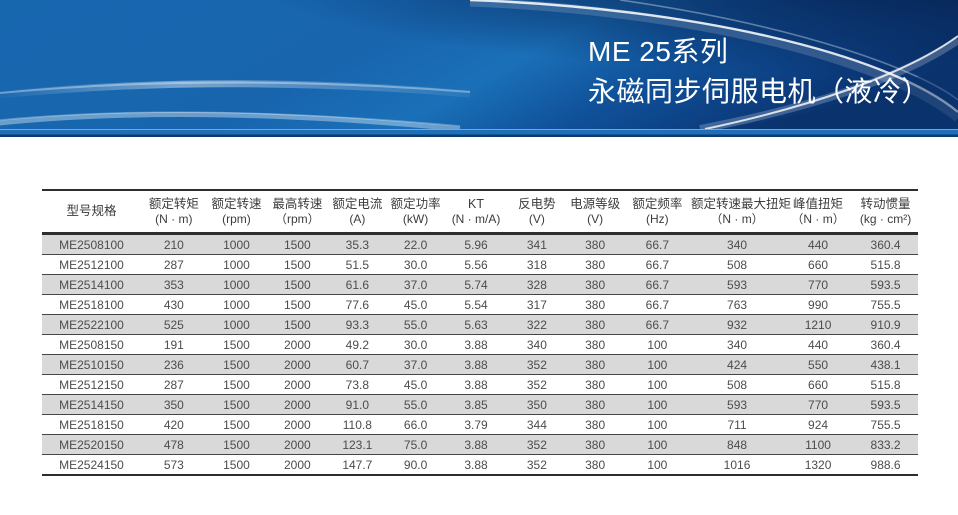 The image size is (958, 515). What do you see at coordinates (759, 91) in the screenshot?
I see `page-subtitle: 永磁同步伺服电机（液冷）` at bounding box center [759, 91].